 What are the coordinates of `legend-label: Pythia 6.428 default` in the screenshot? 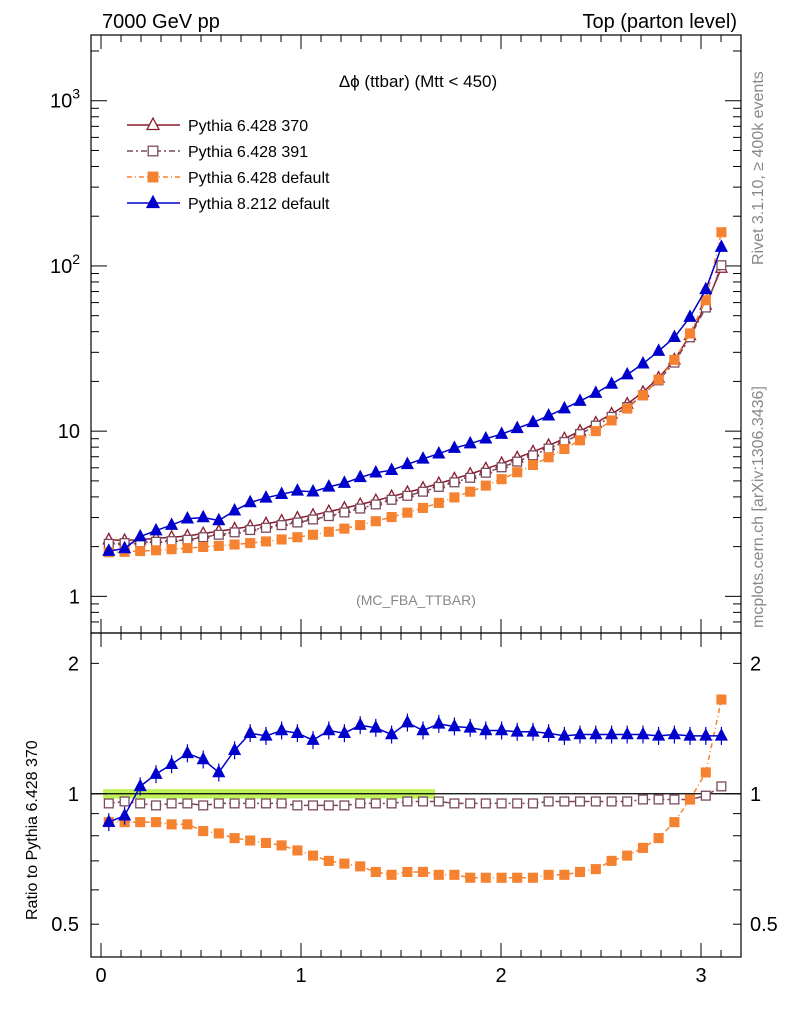 It's located at (259, 178).